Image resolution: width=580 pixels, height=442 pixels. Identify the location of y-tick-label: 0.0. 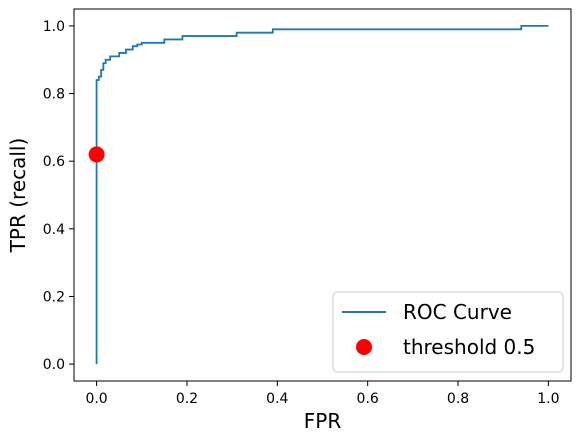
(54, 365).